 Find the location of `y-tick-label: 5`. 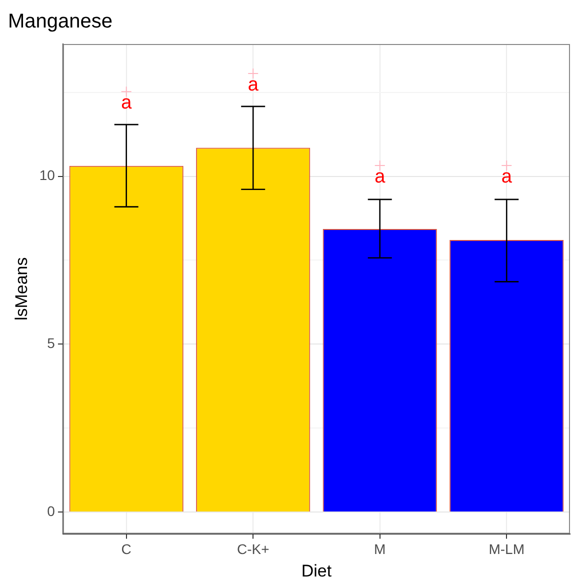

y-tick-label: 5 is located at coordinates (51, 342).